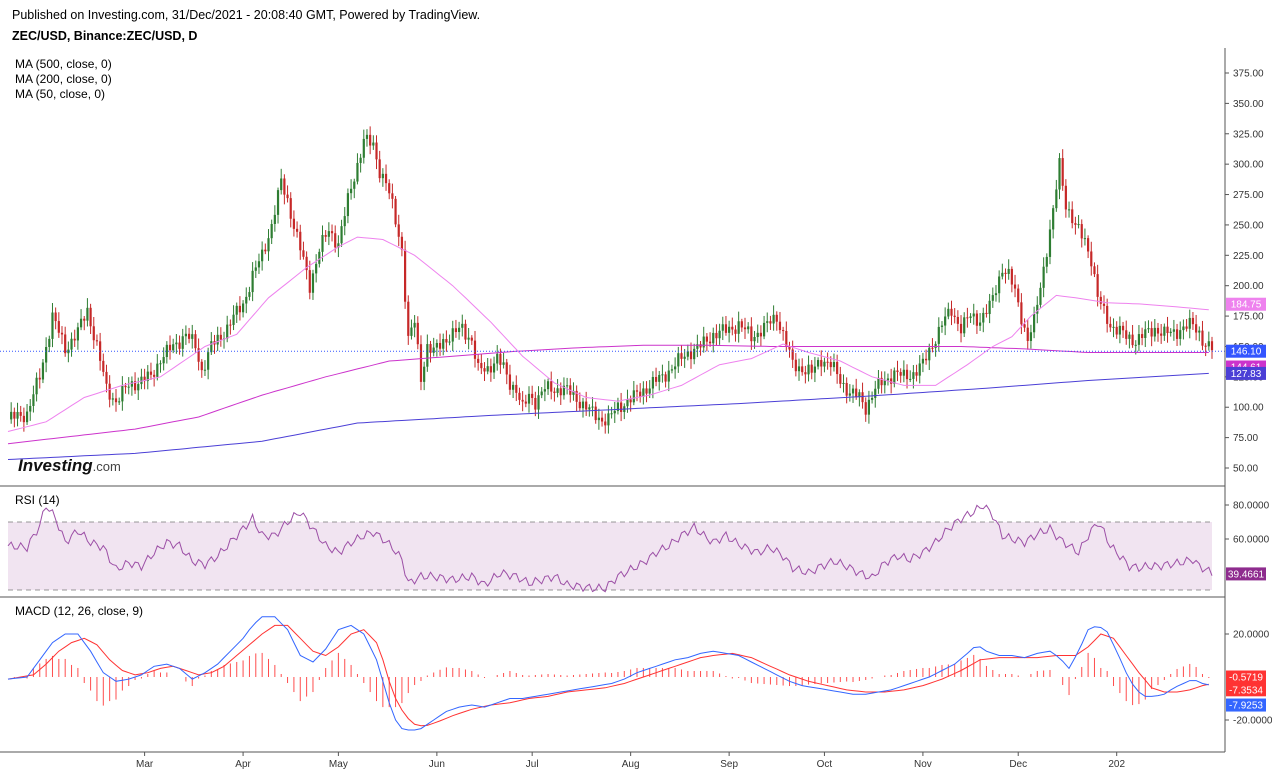 The image size is (1280, 775). I want to click on ma50-value-tag-text: 184.75, so click(1246, 305).